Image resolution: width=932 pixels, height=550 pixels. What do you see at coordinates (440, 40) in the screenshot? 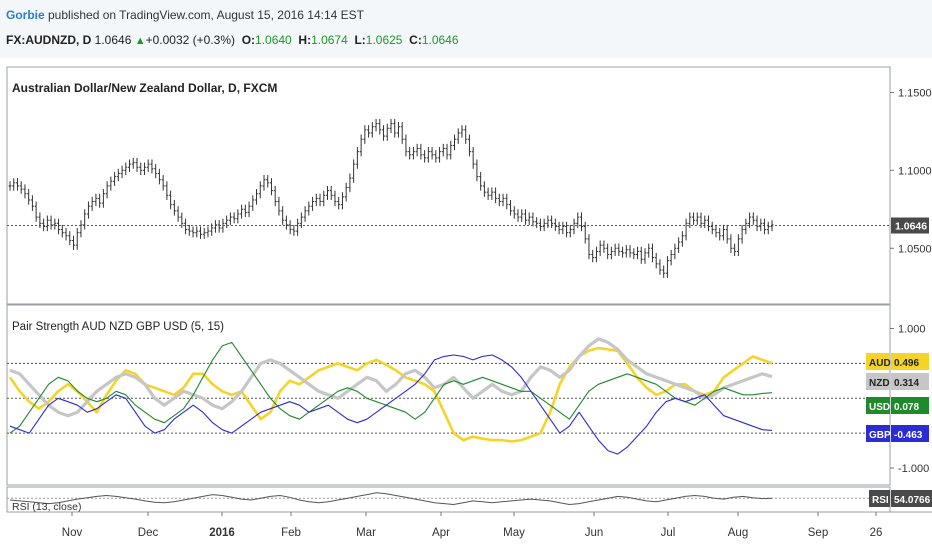
I see `close-value: 1.0646` at bounding box center [440, 40].